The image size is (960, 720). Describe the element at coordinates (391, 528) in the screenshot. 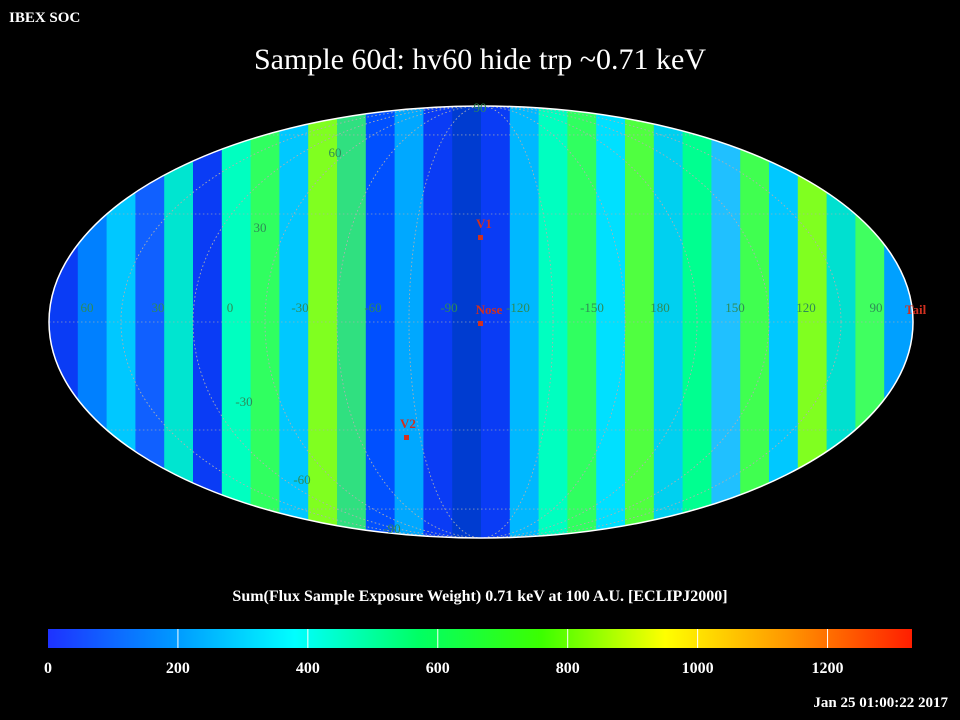

I see `latitude-label: -90` at that location.